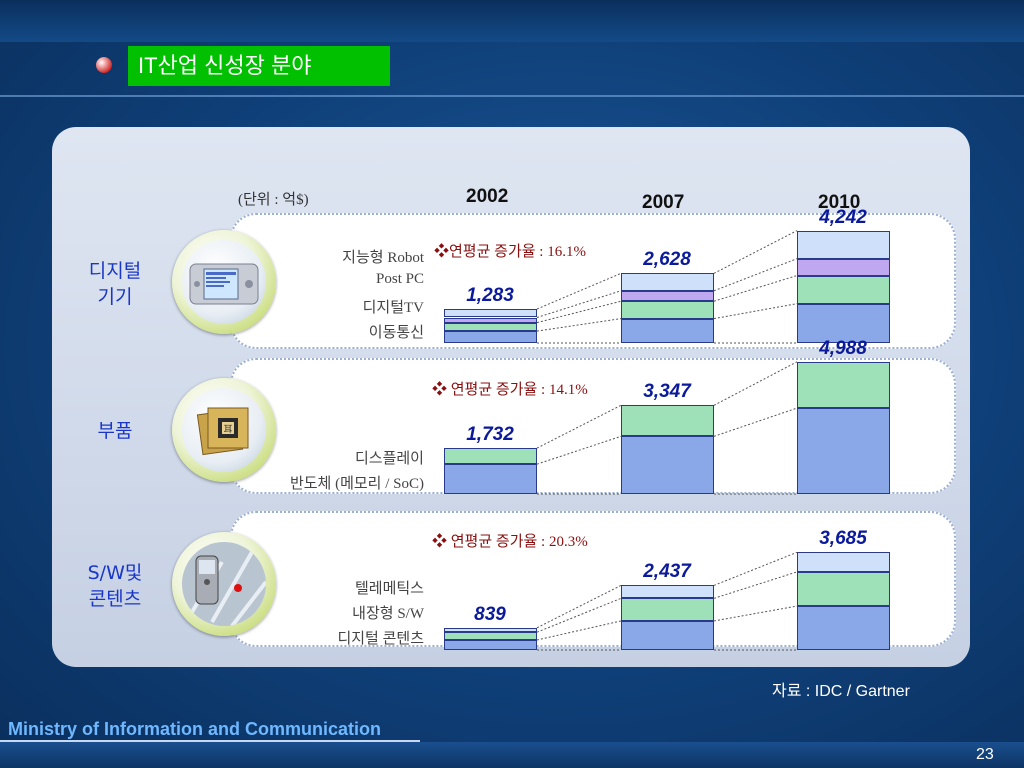 Image resolution: width=1024 pixels, height=768 pixels. I want to click on category-line: 부품, so click(115, 431).